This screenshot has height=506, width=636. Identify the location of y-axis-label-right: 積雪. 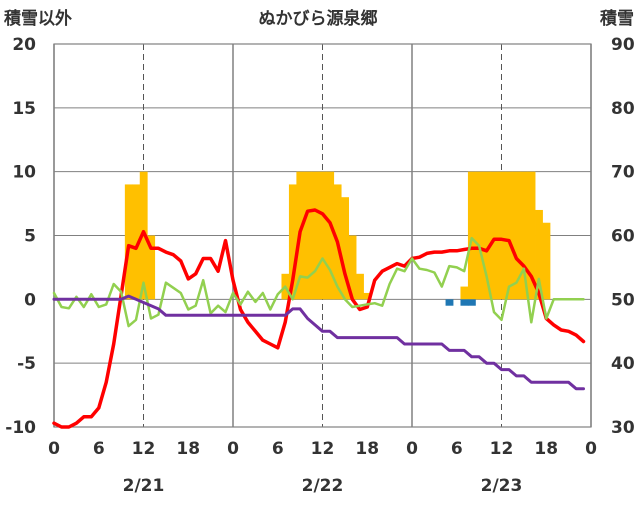
(617, 18).